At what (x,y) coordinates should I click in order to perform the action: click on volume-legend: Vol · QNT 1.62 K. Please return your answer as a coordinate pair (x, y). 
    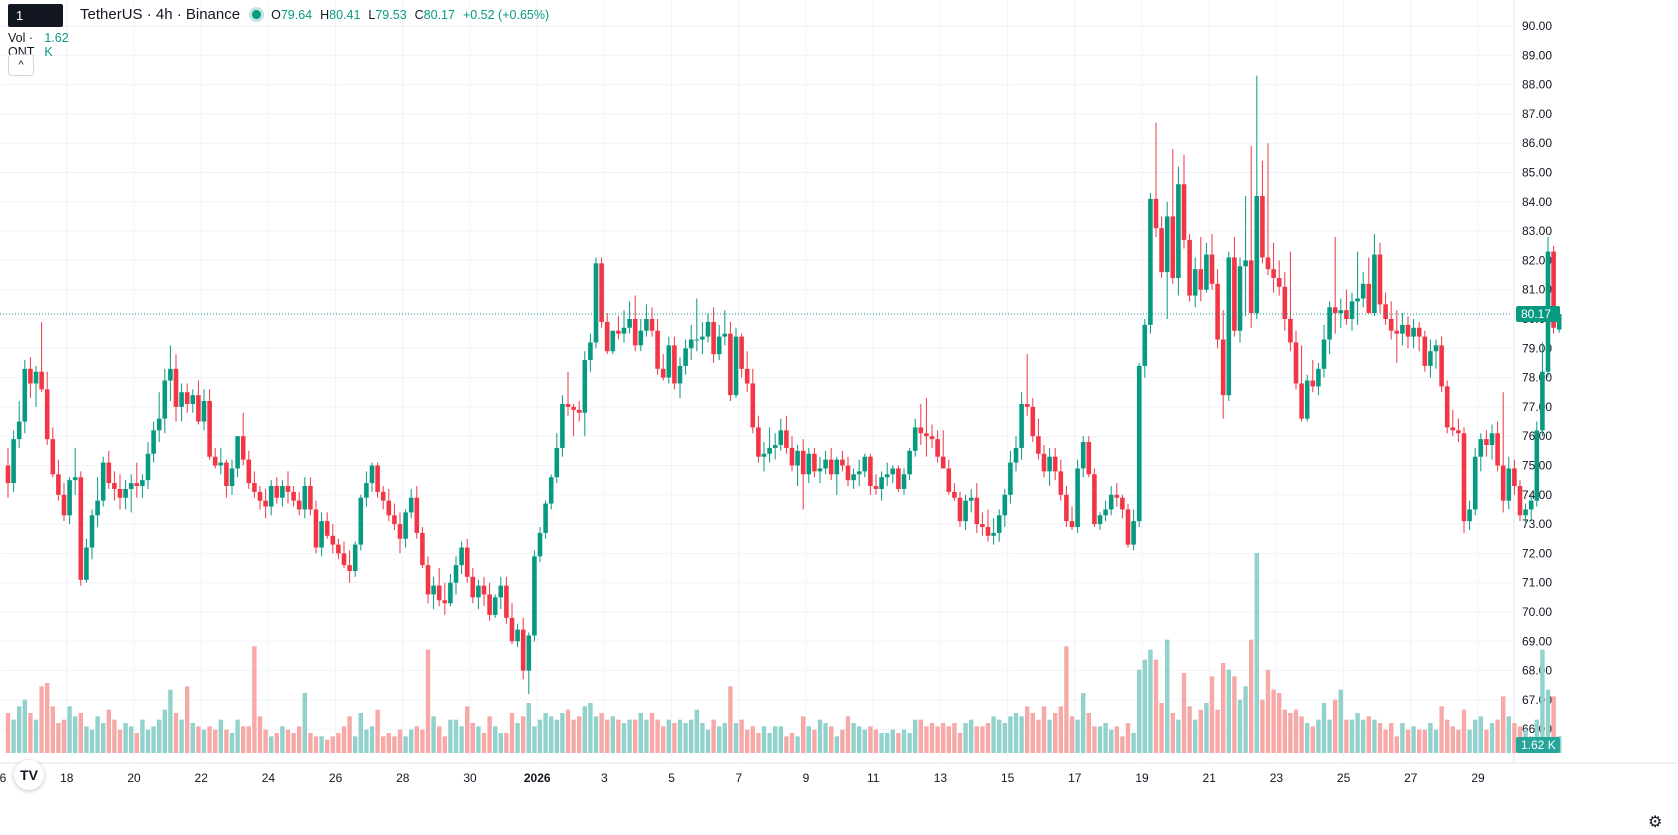
    Looking at the image, I should click on (38, 45).